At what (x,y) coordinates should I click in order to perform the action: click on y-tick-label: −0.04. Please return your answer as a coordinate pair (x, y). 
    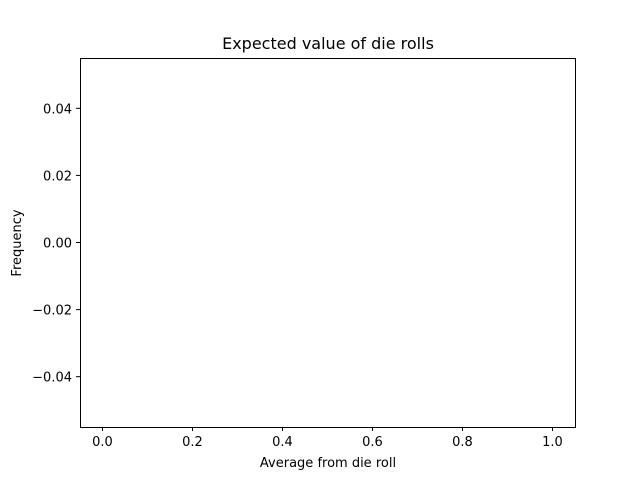
    Looking at the image, I should click on (52, 378).